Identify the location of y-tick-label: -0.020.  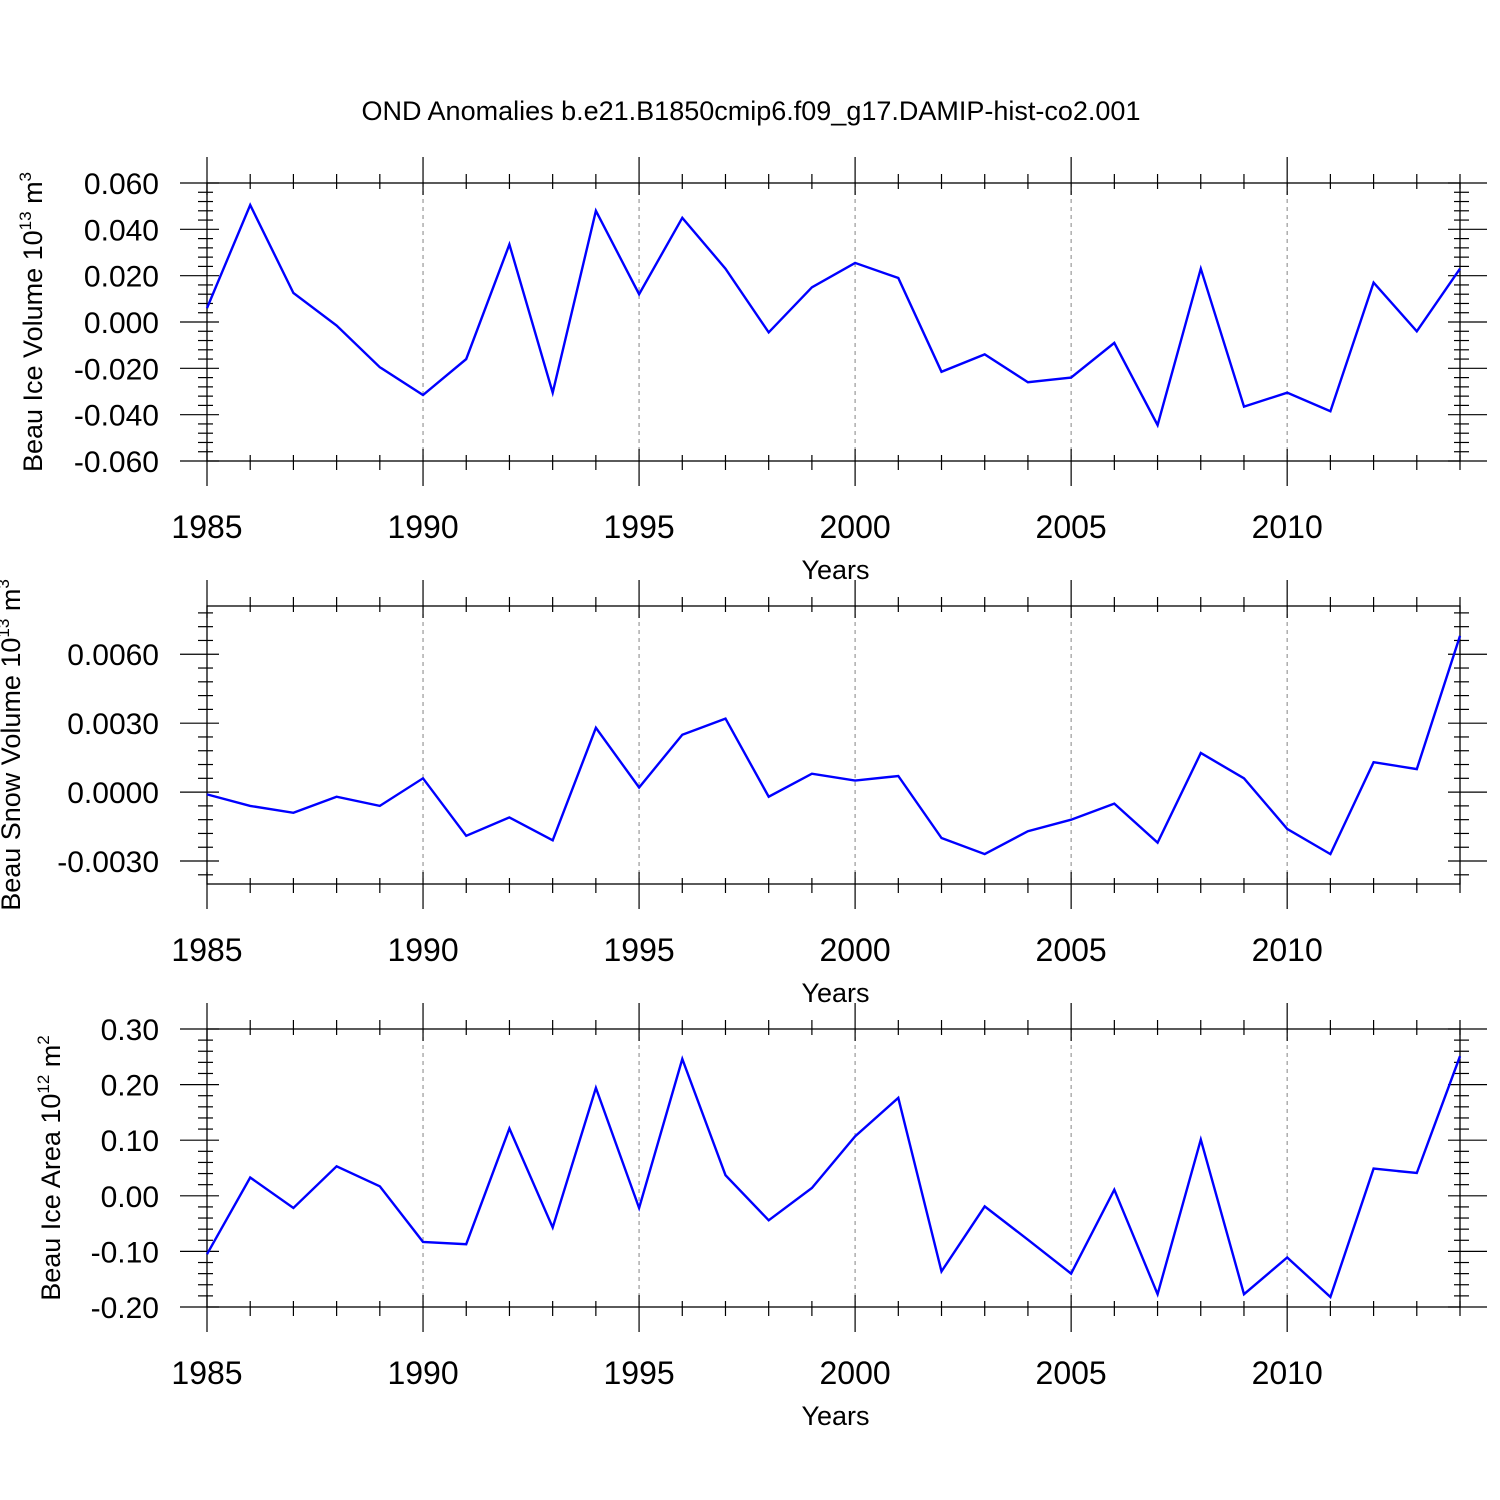
(116, 369).